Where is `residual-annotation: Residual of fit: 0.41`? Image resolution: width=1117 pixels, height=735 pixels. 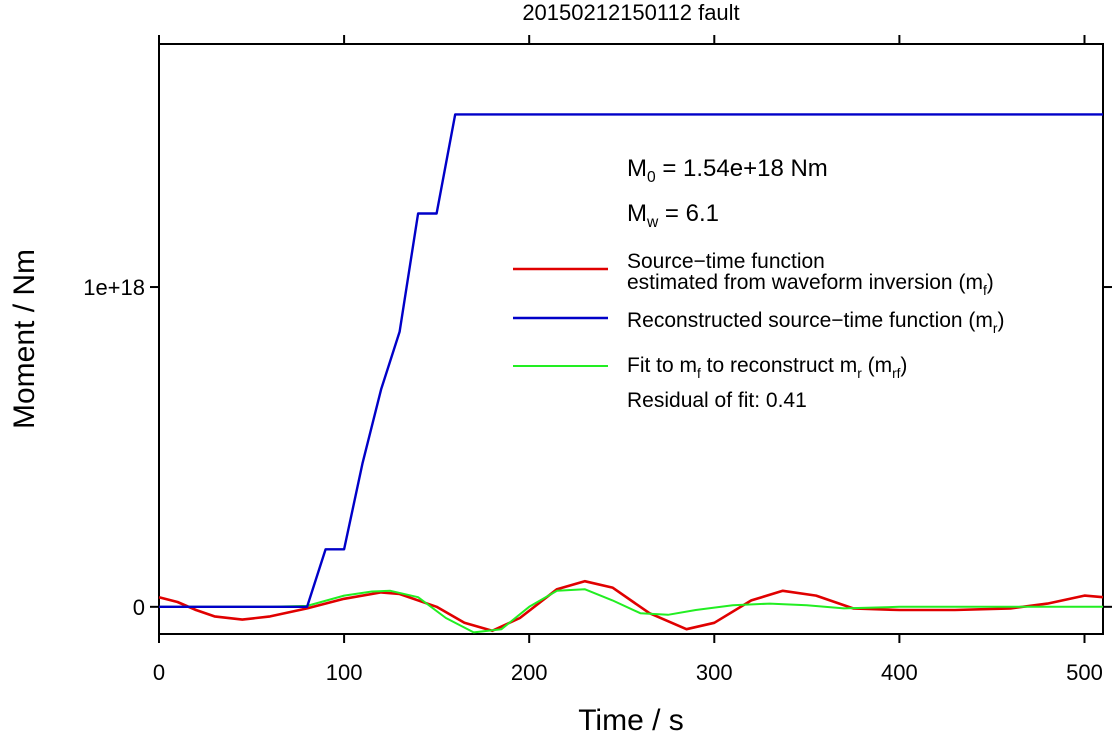 residual-annotation: Residual of fit: 0.41 is located at coordinates (717, 400).